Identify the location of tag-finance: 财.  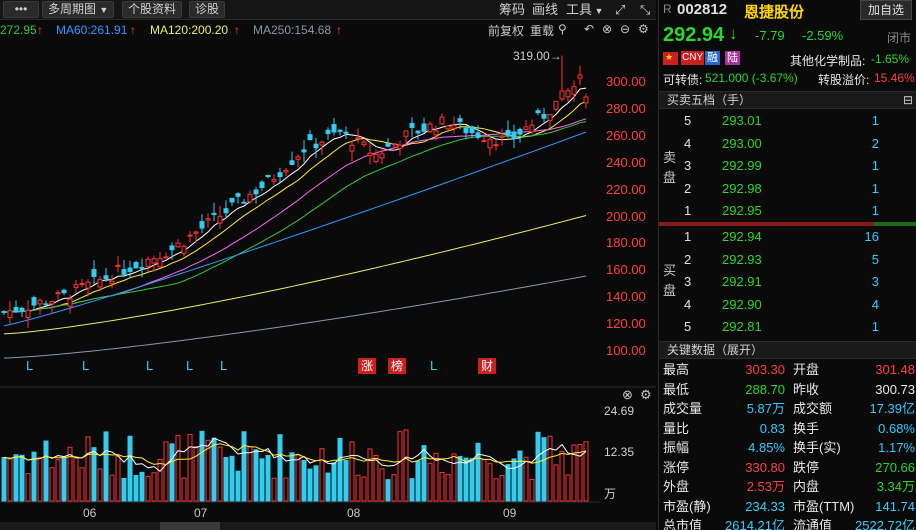
(487, 366).